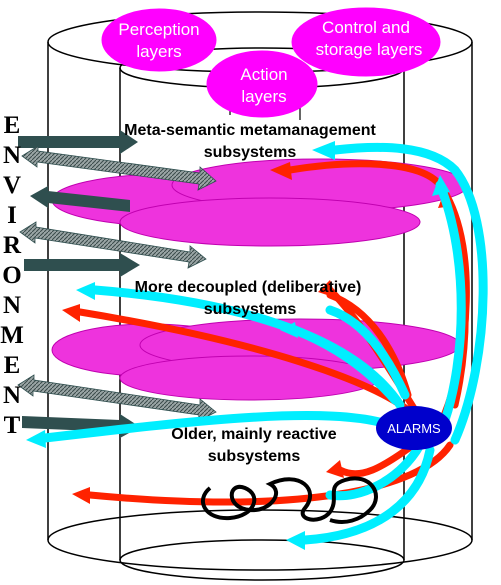 The height and width of the screenshot is (585, 501). Describe the element at coordinates (250, 309) in the screenshot. I see `deliberative-layer-subtitle: subsystems` at that location.